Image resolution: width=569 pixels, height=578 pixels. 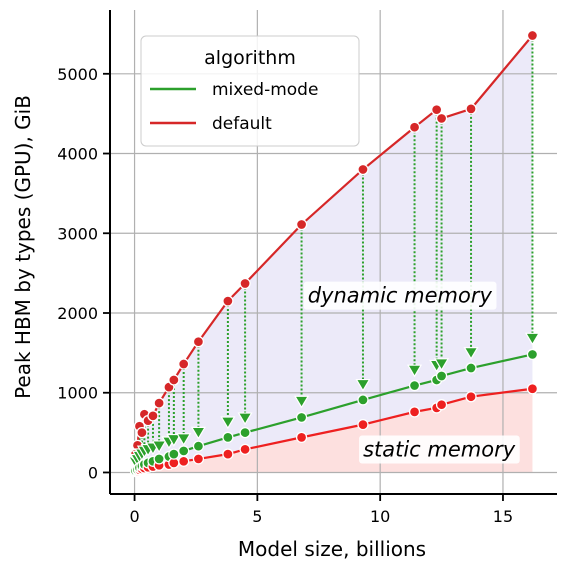 I want to click on legend: algorithm mixed-mode default, so click(x=250, y=91).